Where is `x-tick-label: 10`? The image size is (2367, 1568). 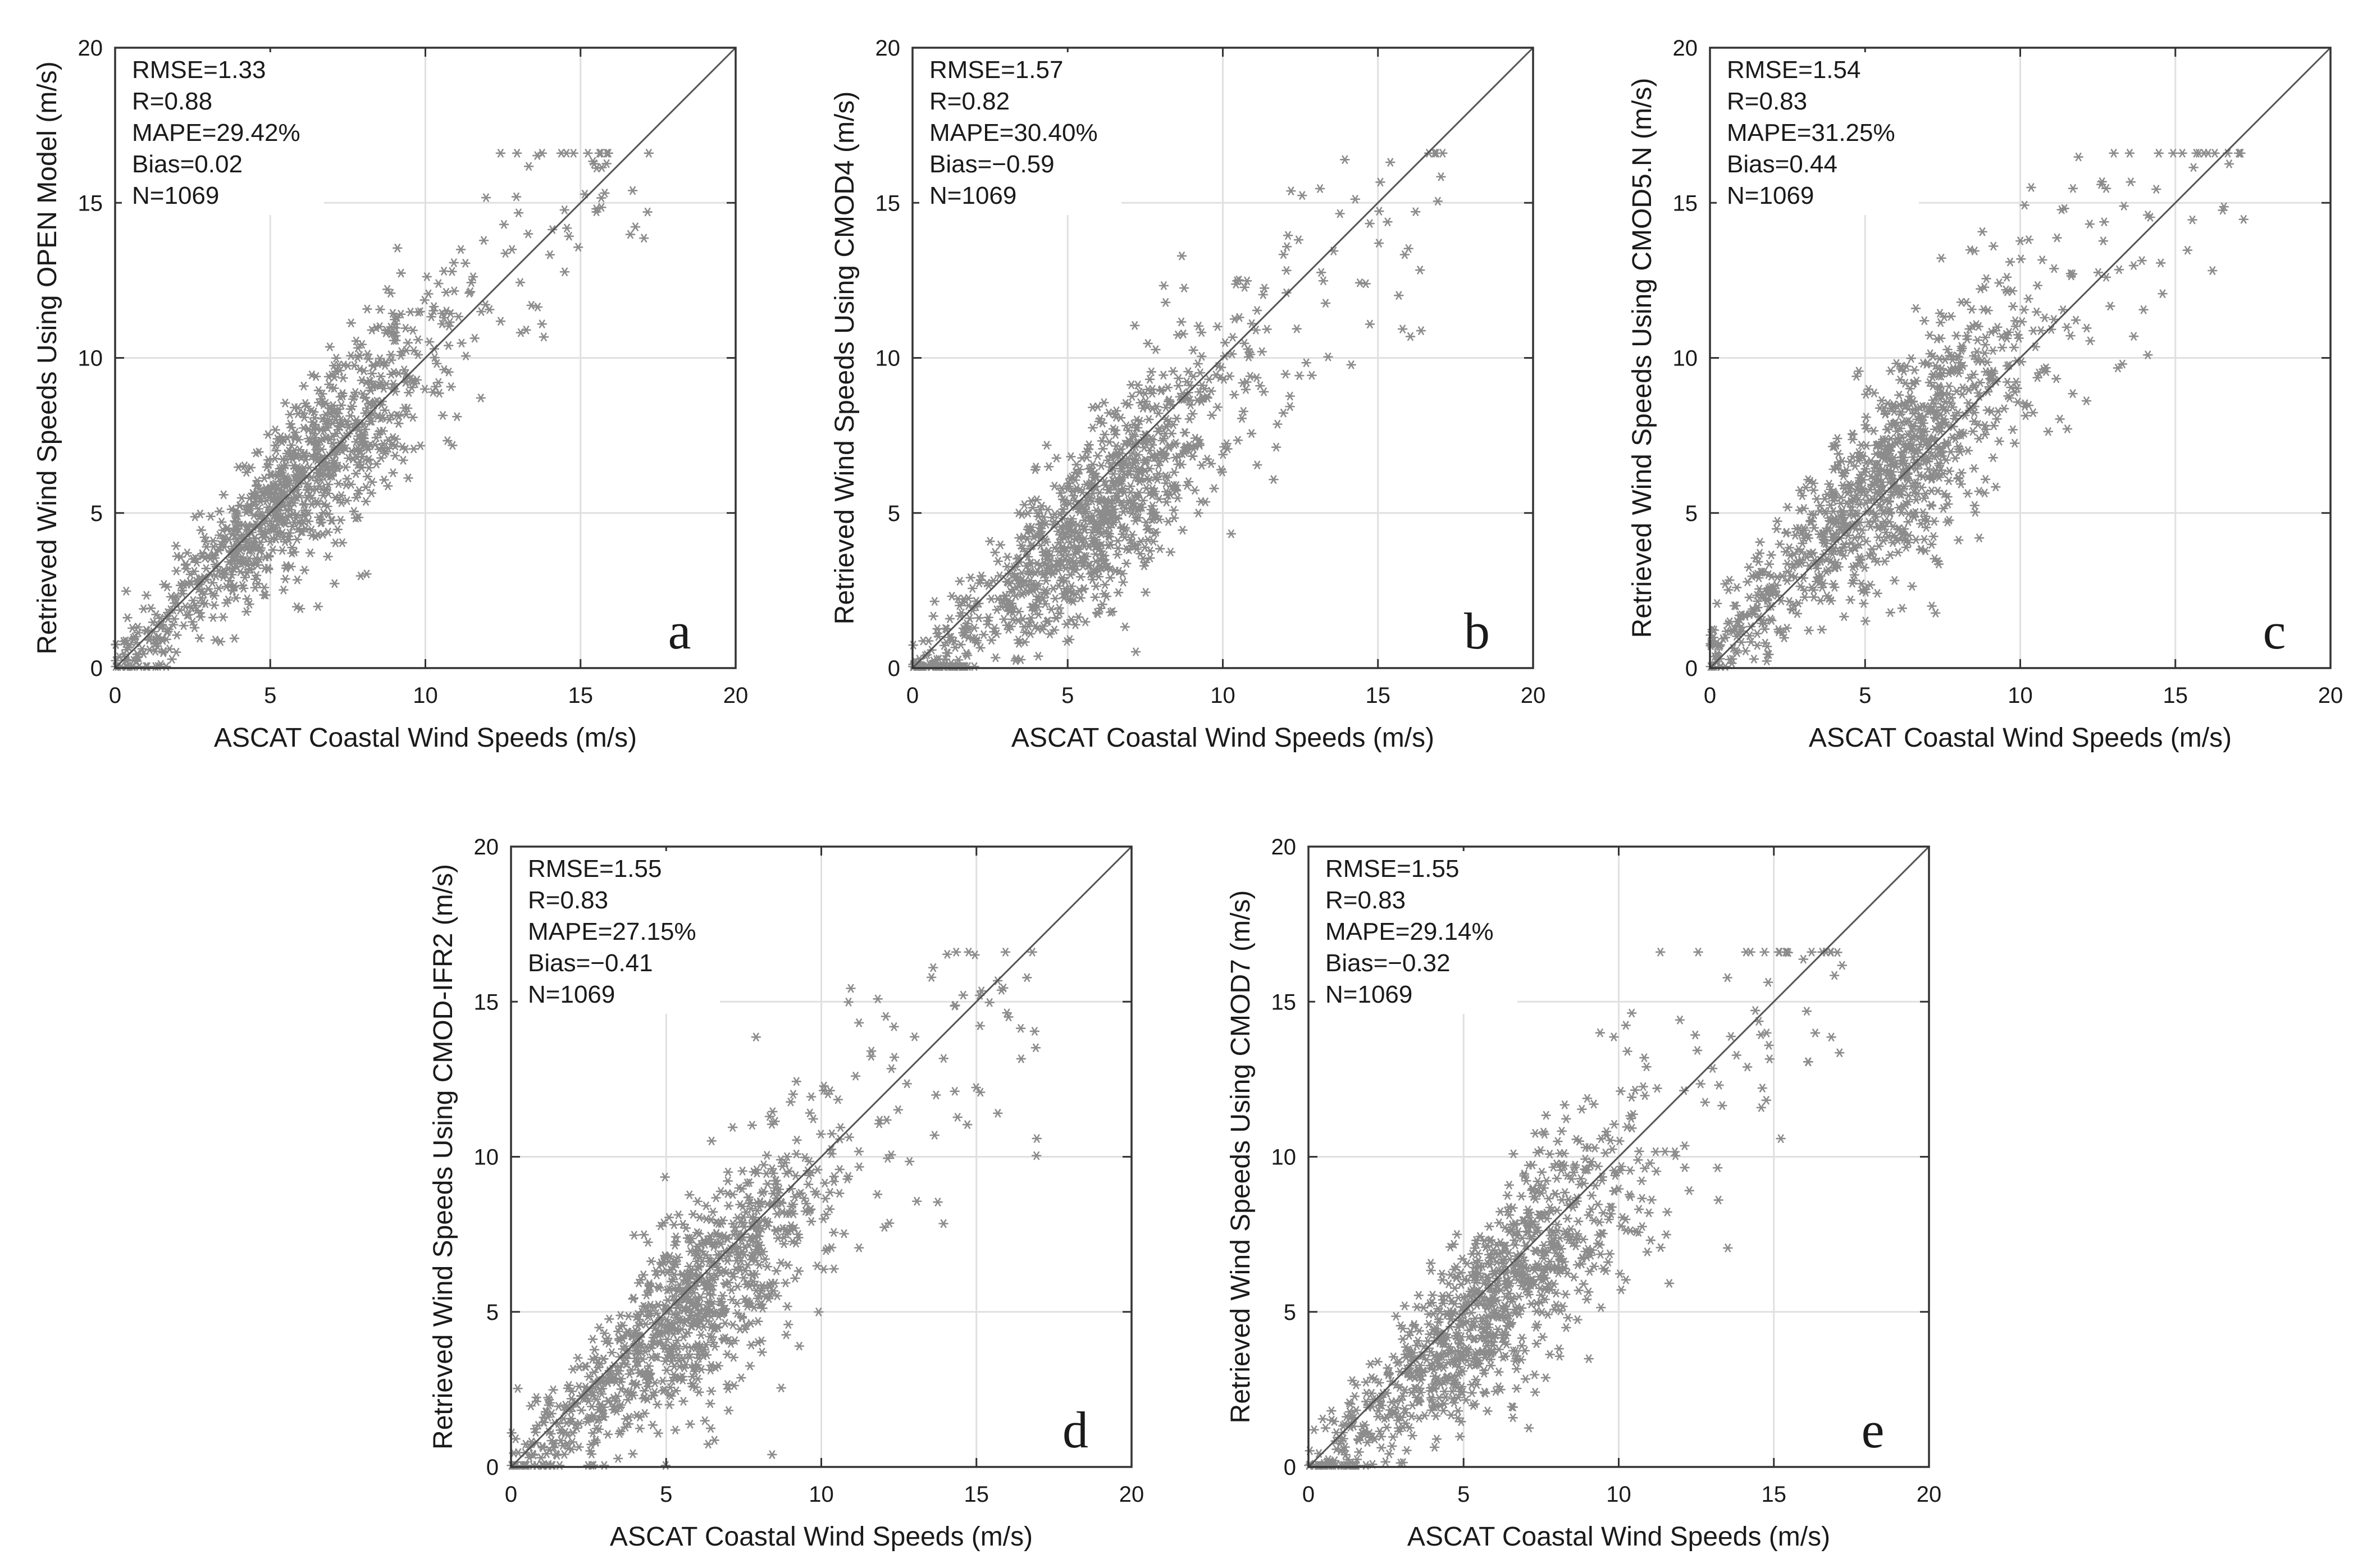 x-tick-label: 10 is located at coordinates (2020, 695).